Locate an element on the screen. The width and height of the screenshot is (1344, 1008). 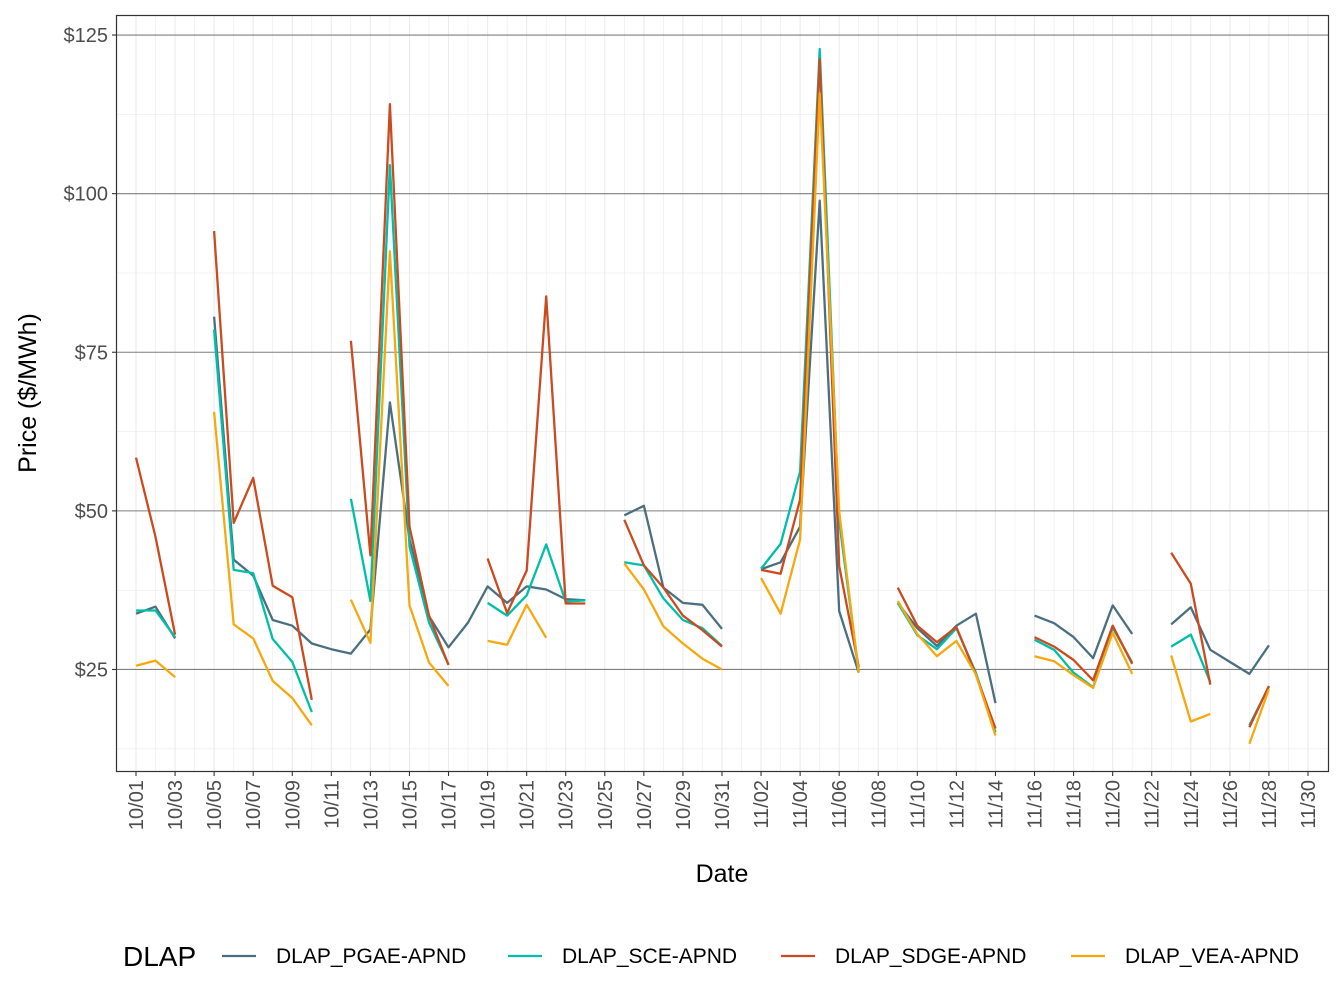
y-tick-label: $125 is located at coordinates (86, 36).